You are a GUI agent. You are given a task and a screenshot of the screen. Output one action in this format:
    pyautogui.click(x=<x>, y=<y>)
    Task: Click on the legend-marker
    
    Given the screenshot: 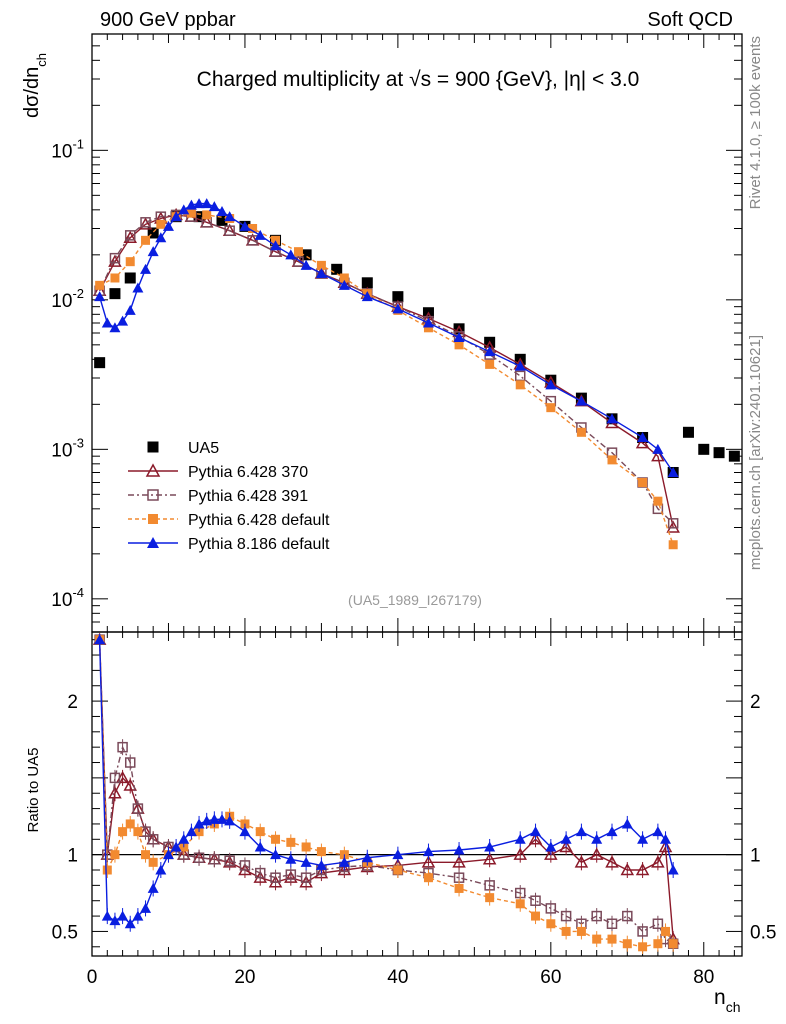 What is the action you would take?
    pyautogui.click(x=153, y=495)
    